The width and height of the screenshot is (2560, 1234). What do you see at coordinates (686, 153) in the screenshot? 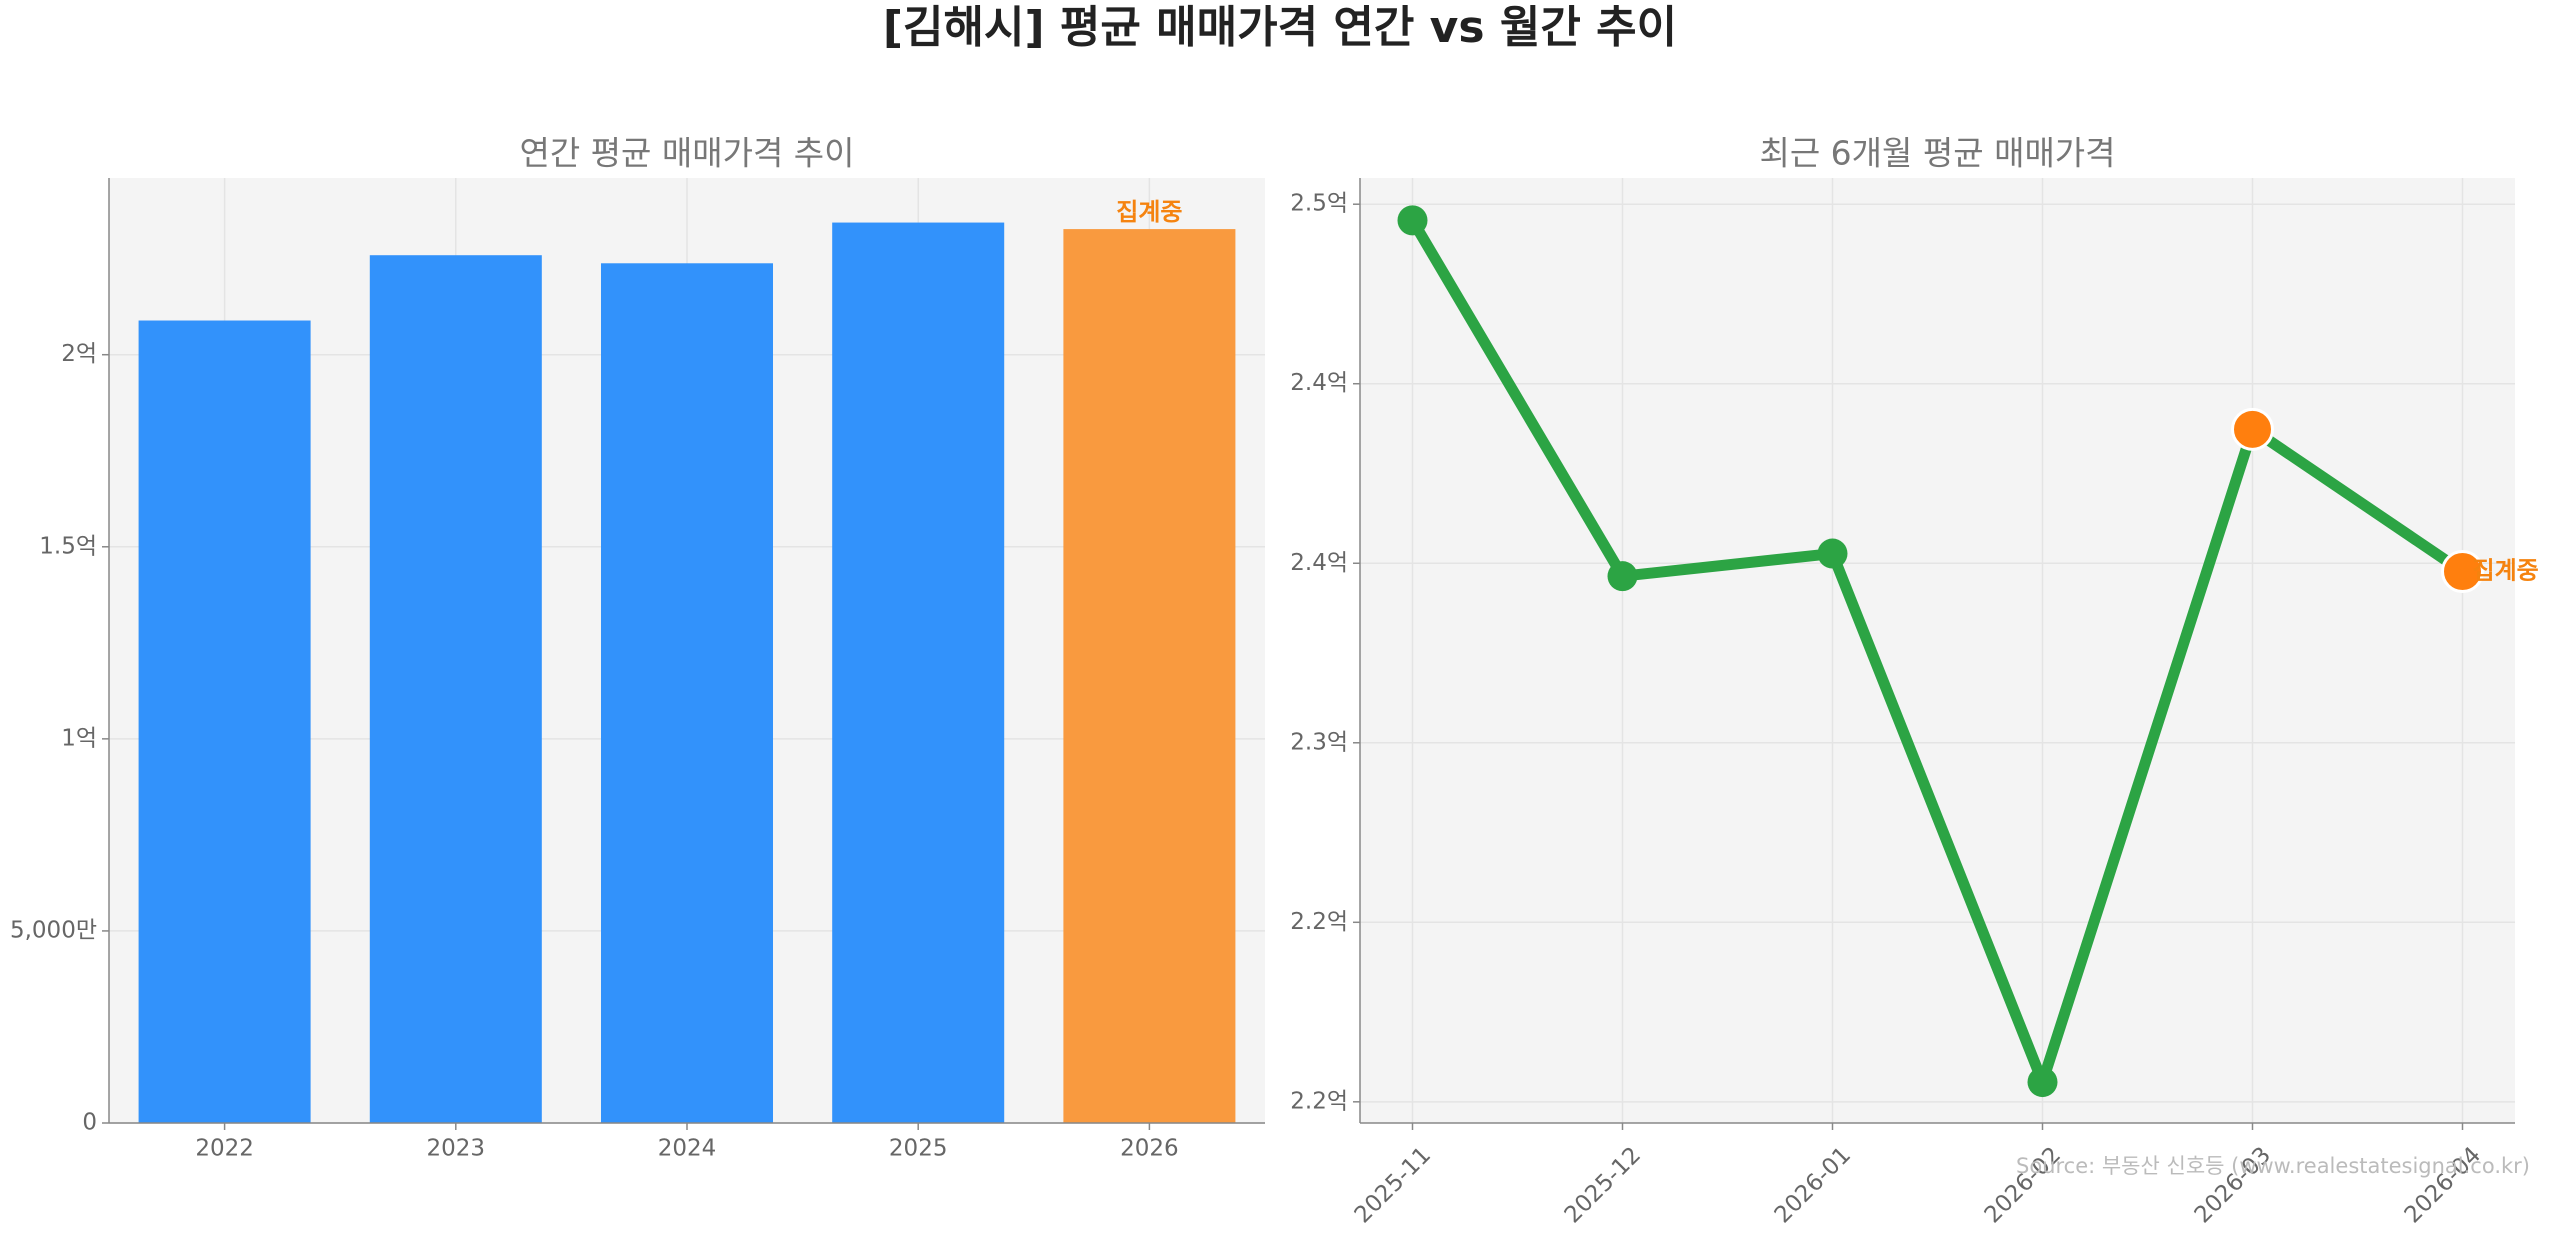
I see `chart-title: 연간 평균 매매가격 추이` at bounding box center [686, 153].